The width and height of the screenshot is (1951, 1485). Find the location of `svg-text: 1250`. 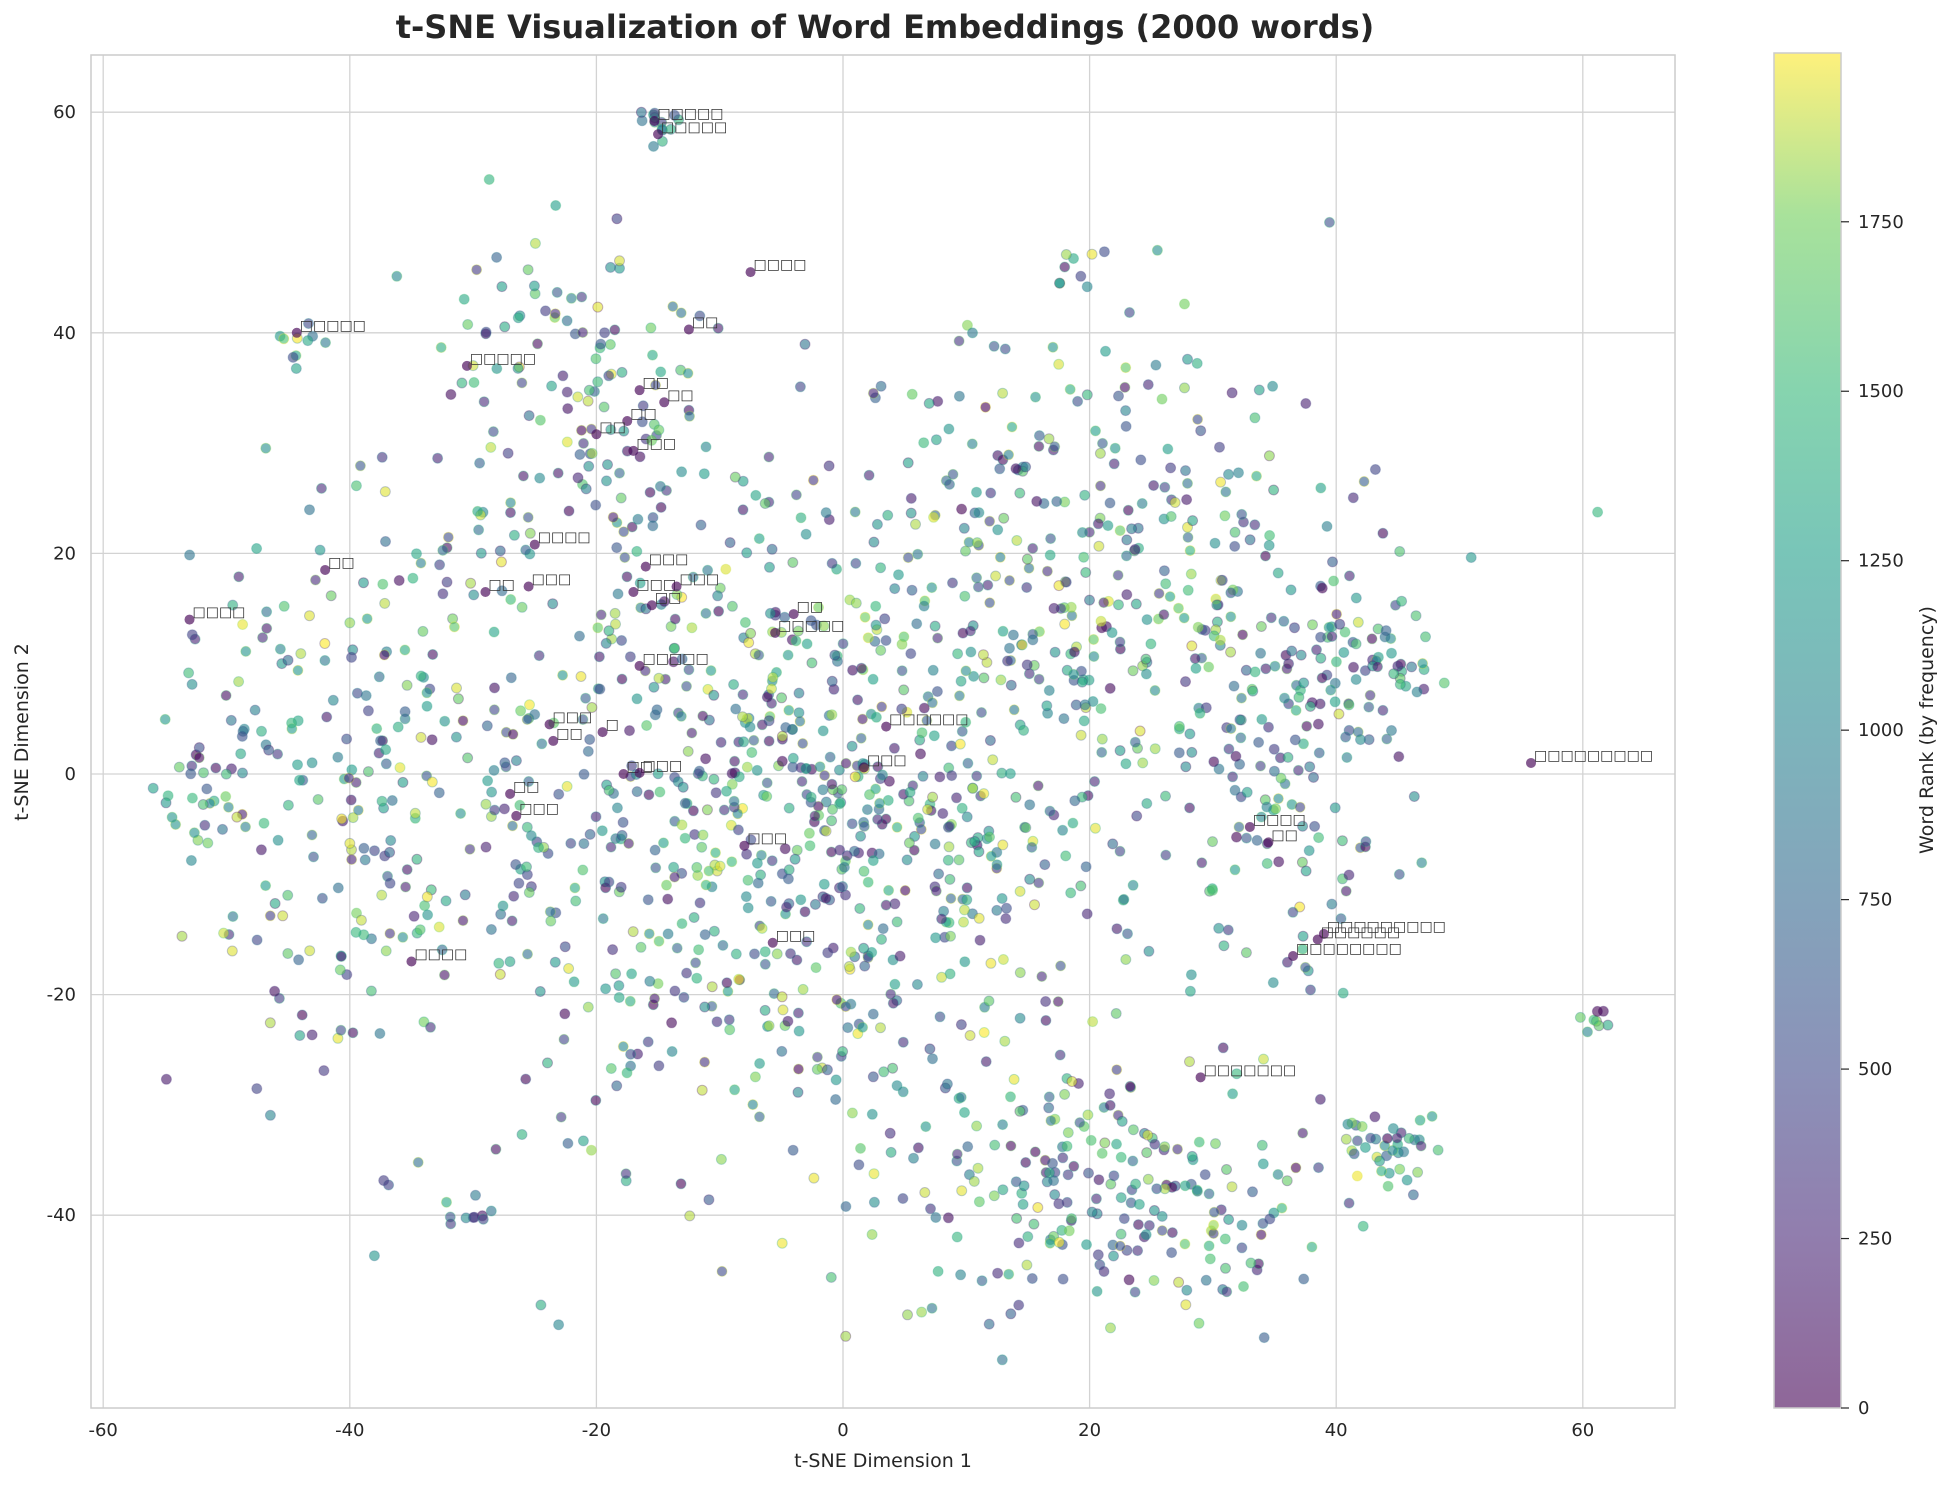

svg-text: 1250 is located at coordinates (1881, 561).